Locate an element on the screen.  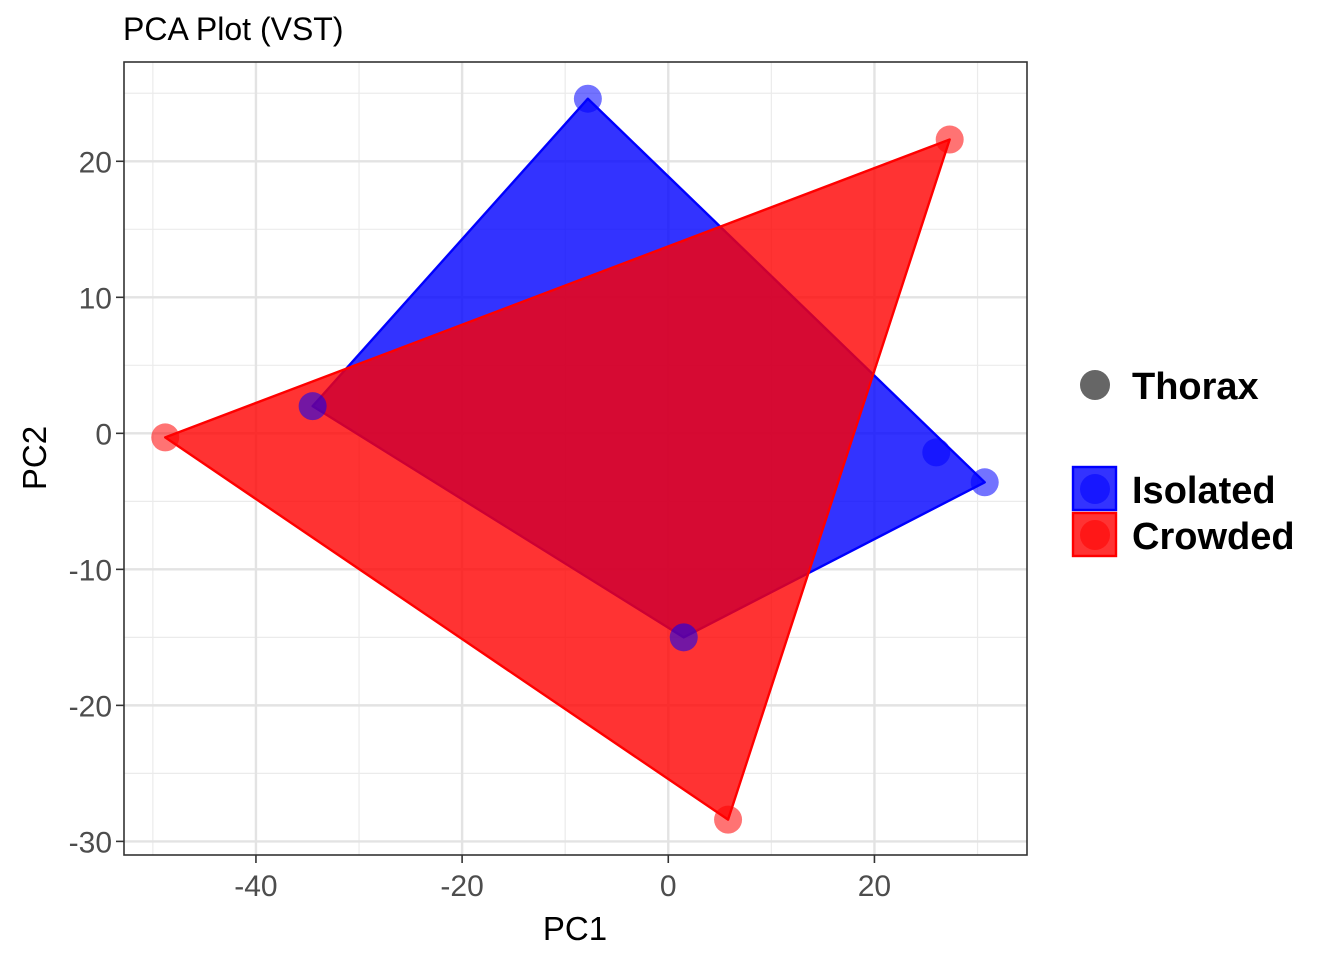
x-tick-label: 0 is located at coordinates (668, 886).